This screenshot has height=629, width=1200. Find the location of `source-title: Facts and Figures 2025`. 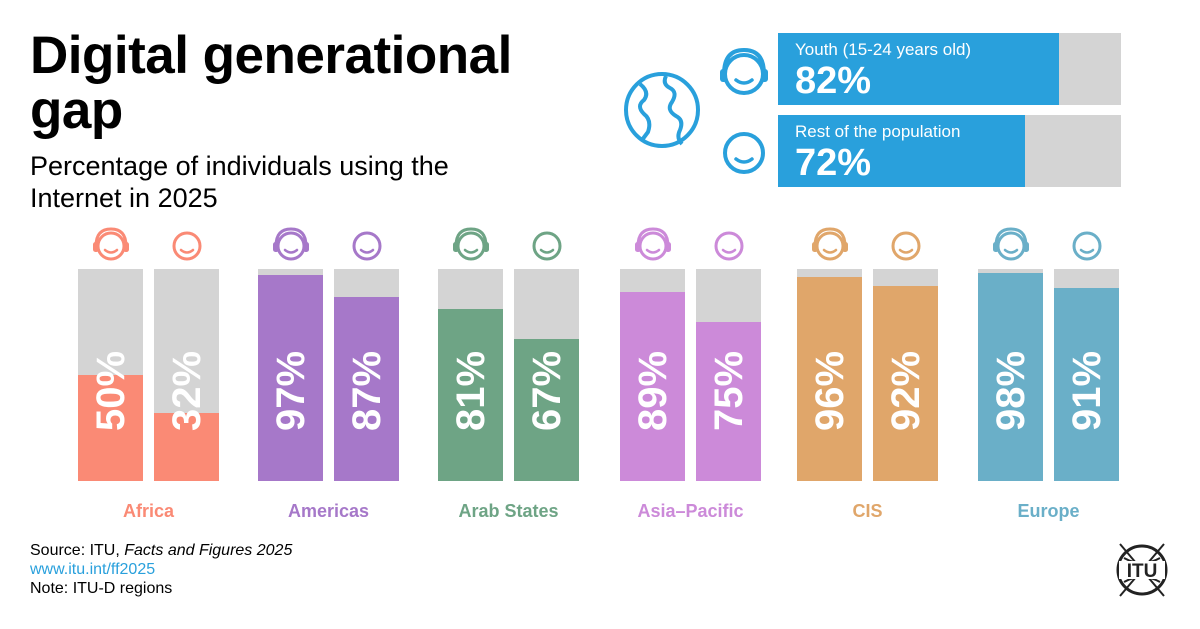

source-title: Facts and Figures 2025 is located at coordinates (208, 550).